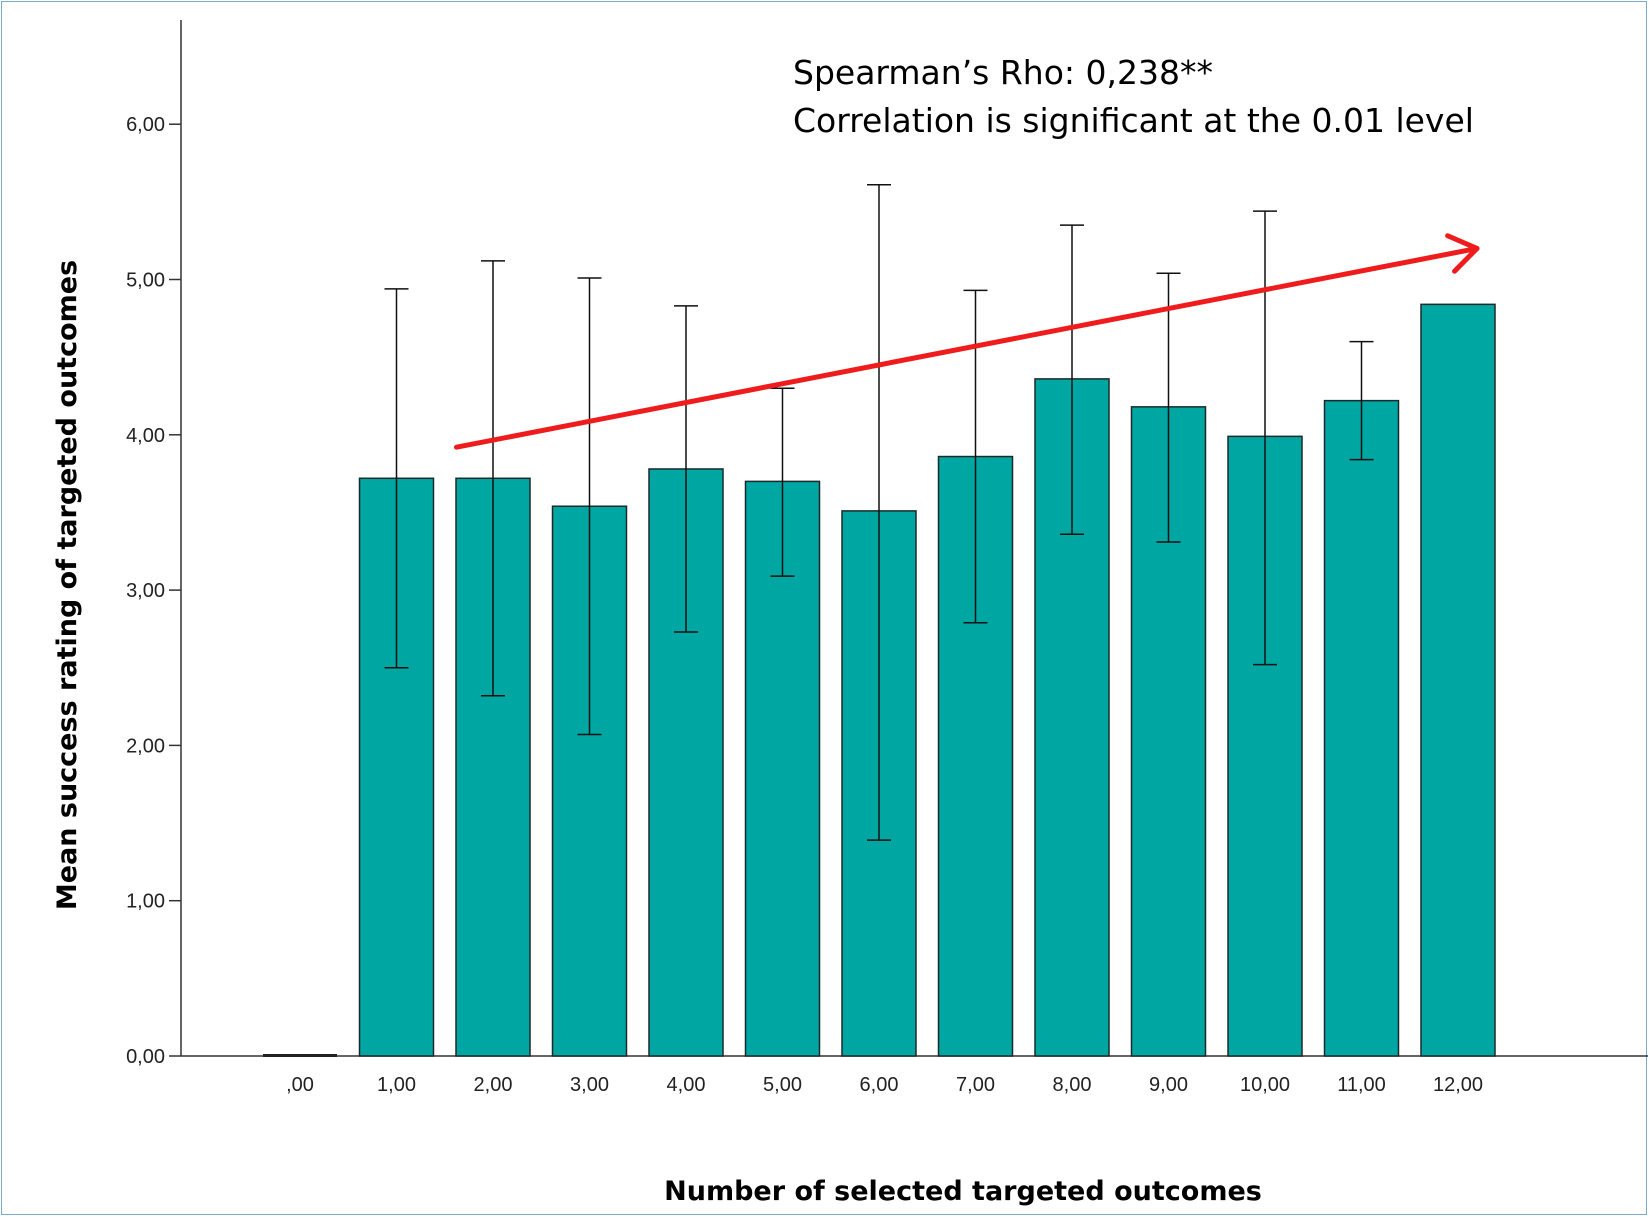  I want to click on y-tick-label: 3,00, so click(145, 591).